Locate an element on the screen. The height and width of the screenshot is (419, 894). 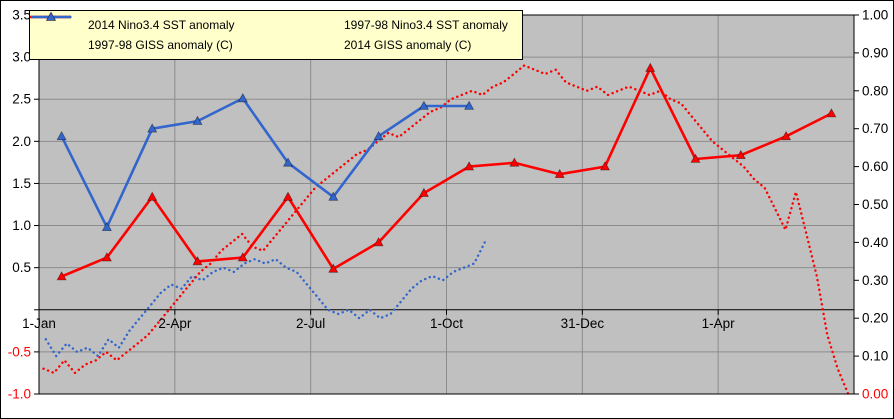
left-axis-labels: 3.5 3.0 2.5 2.0 1.5 1.0 0.5 -0.5 -1.0 is located at coordinates (19, 205).